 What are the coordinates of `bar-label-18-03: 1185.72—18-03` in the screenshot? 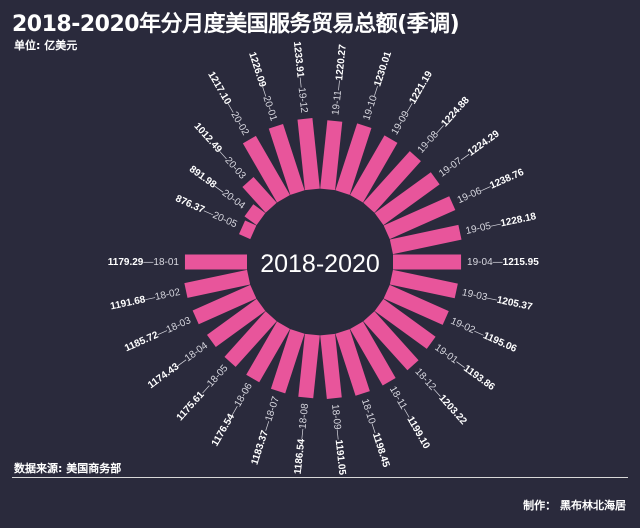 It's located at (158, 334).